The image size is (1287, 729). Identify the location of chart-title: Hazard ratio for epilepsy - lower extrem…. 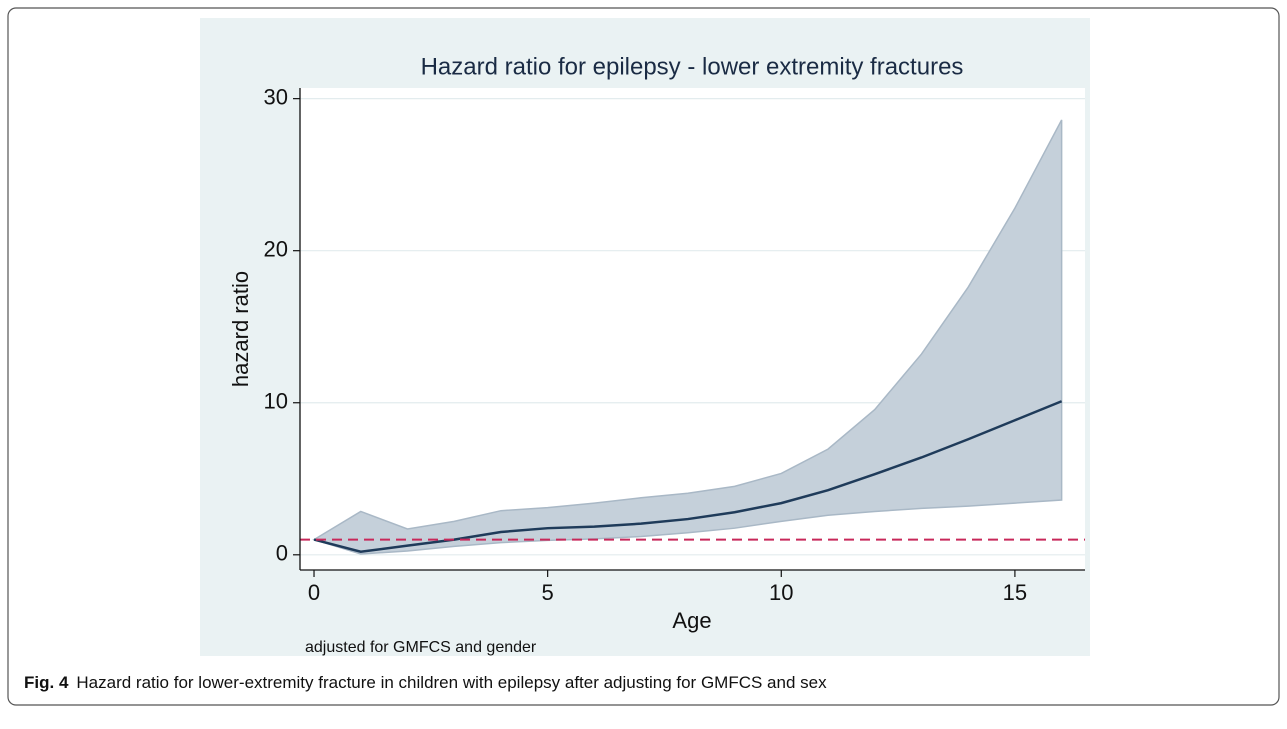
(692, 66).